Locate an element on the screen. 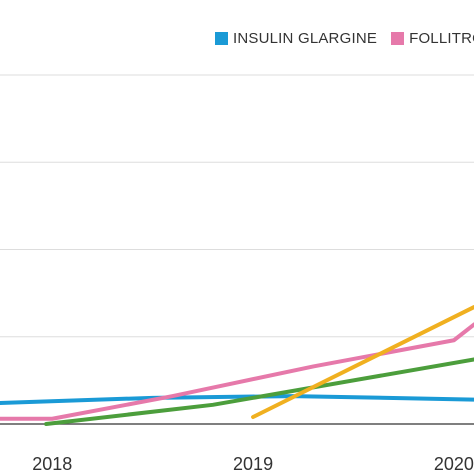 The image size is (474, 474). legend-swatch-insulin-glargine is located at coordinates (221, 38).